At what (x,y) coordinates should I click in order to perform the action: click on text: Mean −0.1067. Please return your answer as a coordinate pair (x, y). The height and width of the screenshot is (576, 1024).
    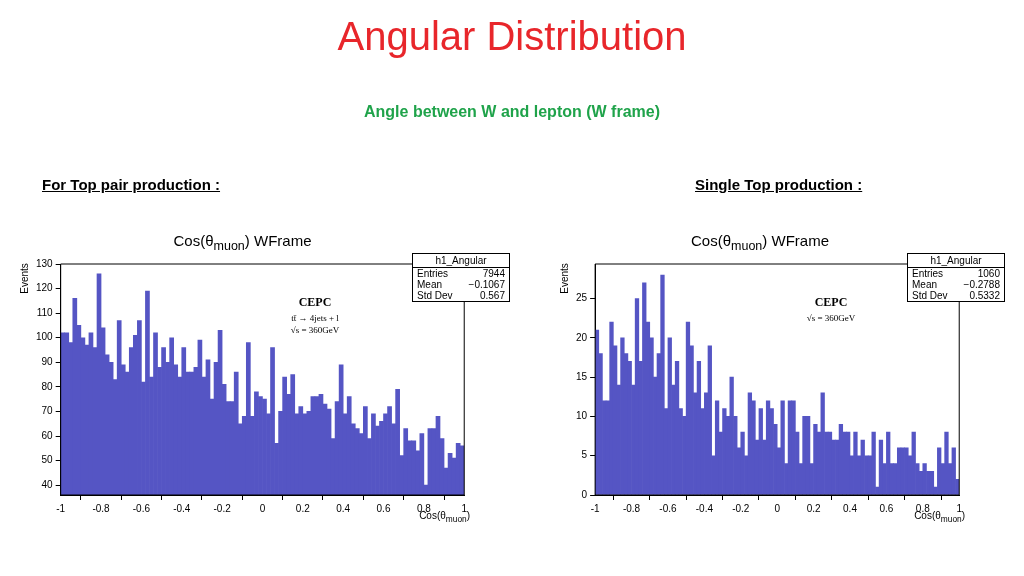
    Looking at the image, I should click on (461, 284).